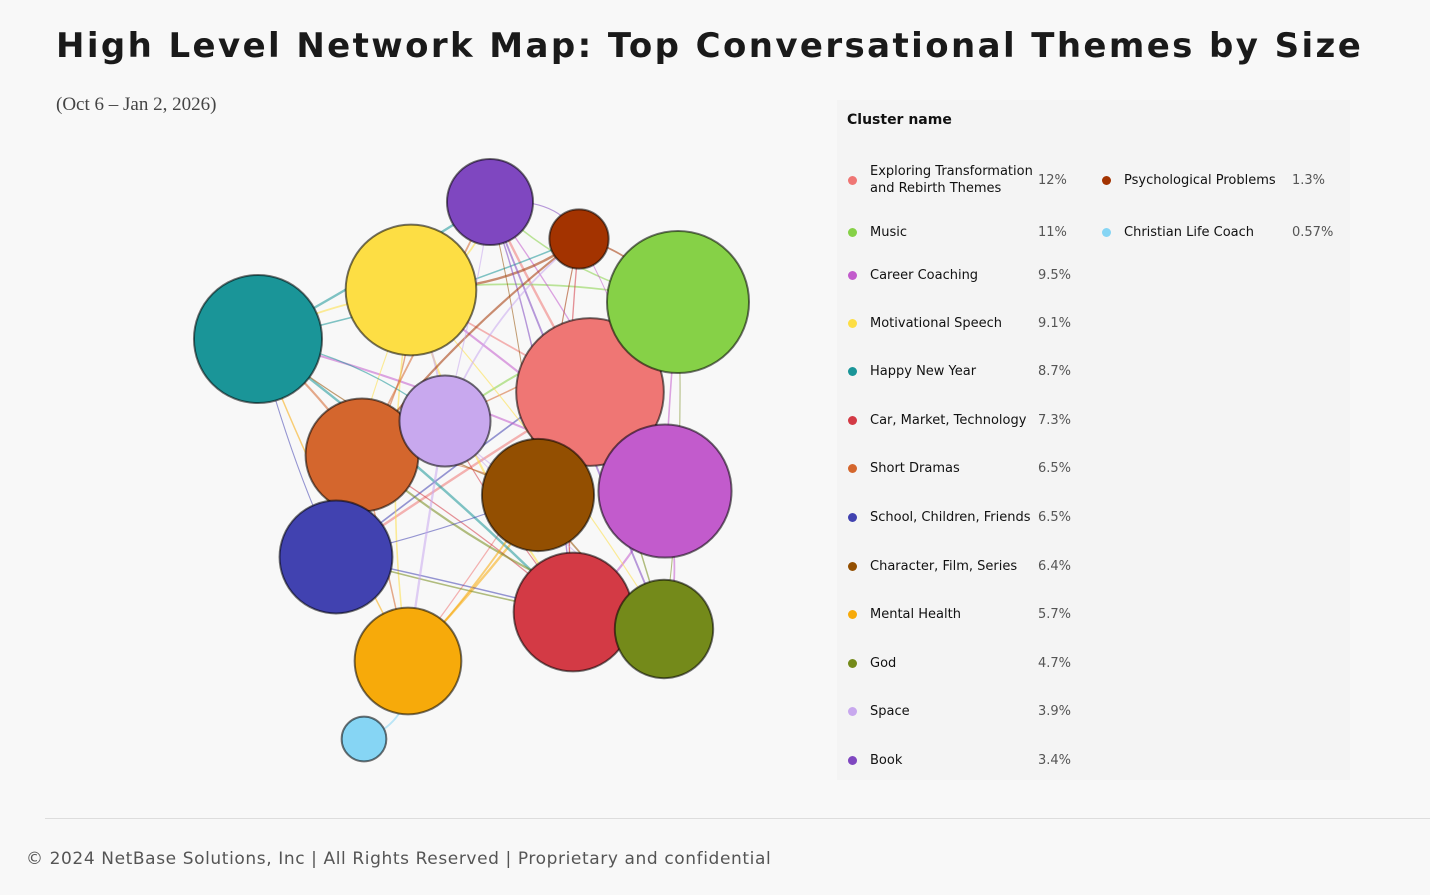 The width and height of the screenshot is (1430, 895). Describe the element at coordinates (888, 232) in the screenshot. I see `legend-label: Music` at that location.